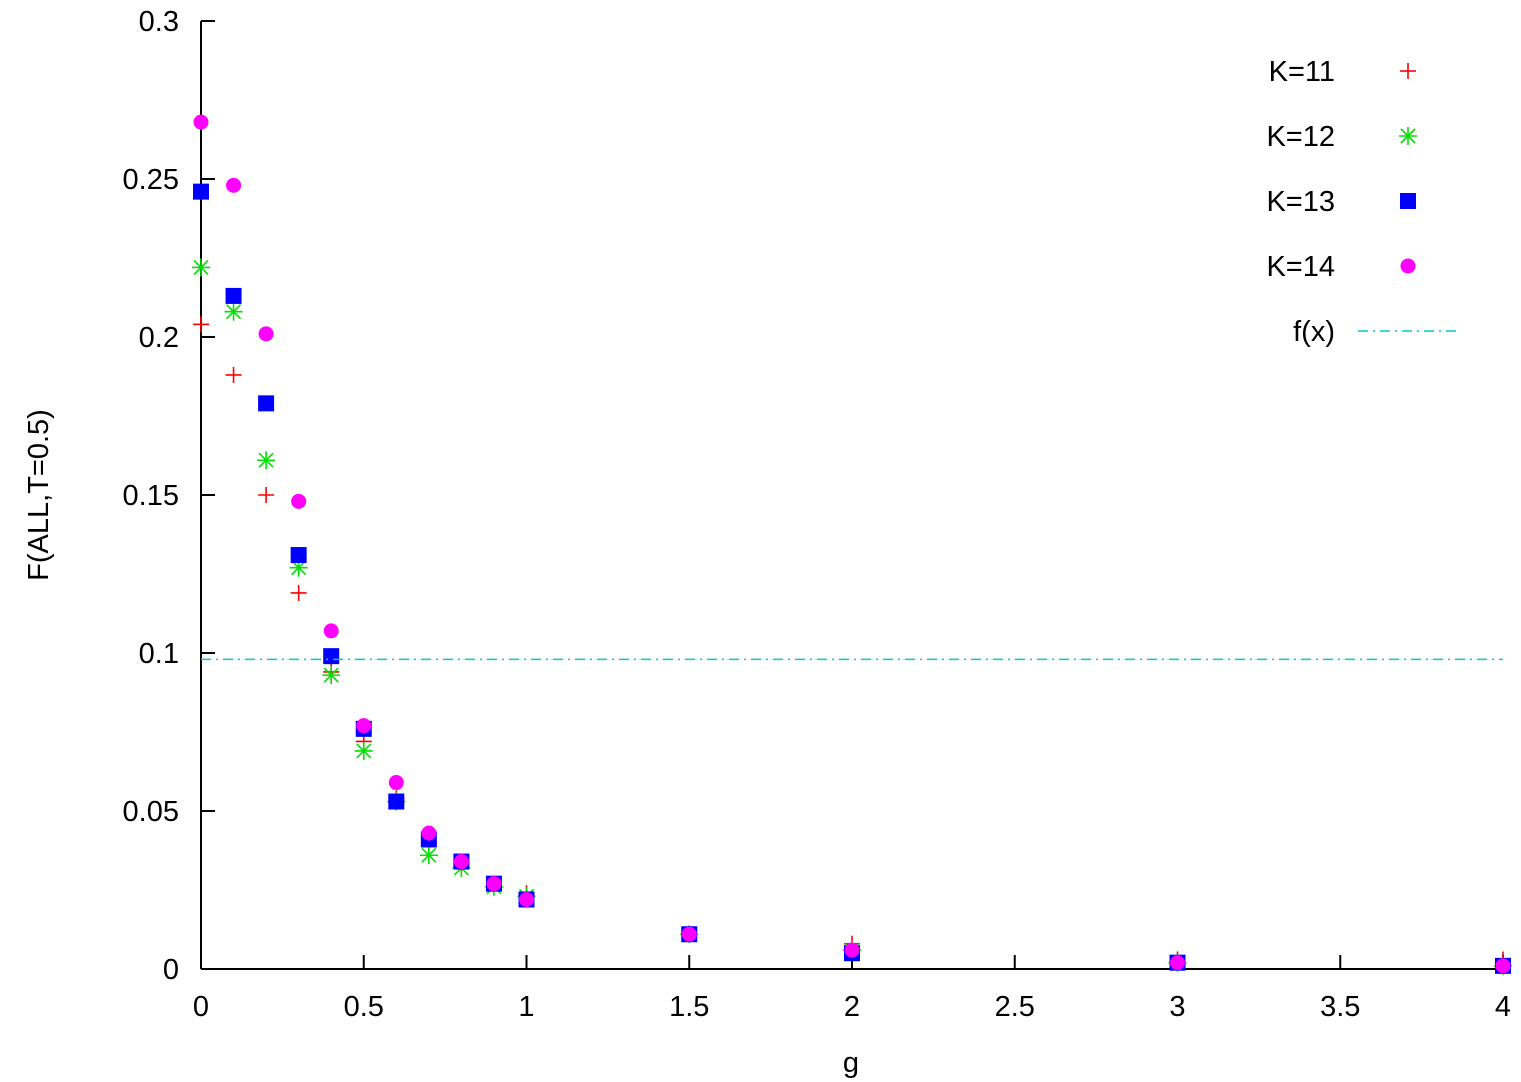 The image size is (1521, 1082). Describe the element at coordinates (1361, 202) in the screenshot. I see `legend: K=11 K=12 K=13 K=14 f(x)` at that location.